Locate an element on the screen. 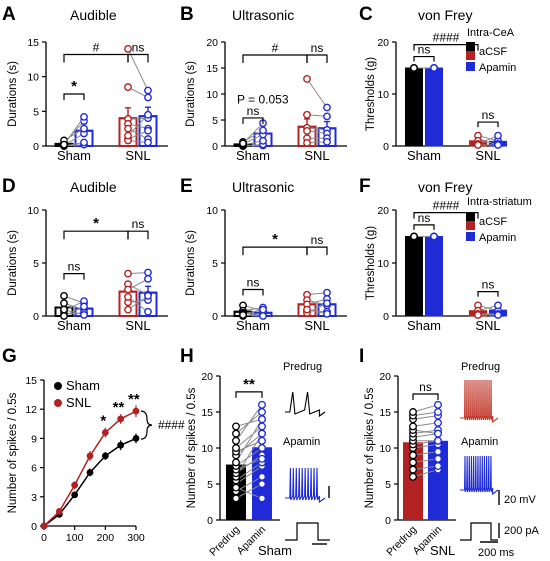  y-axis-label: Thresholds (g) is located at coordinates (371, 263).